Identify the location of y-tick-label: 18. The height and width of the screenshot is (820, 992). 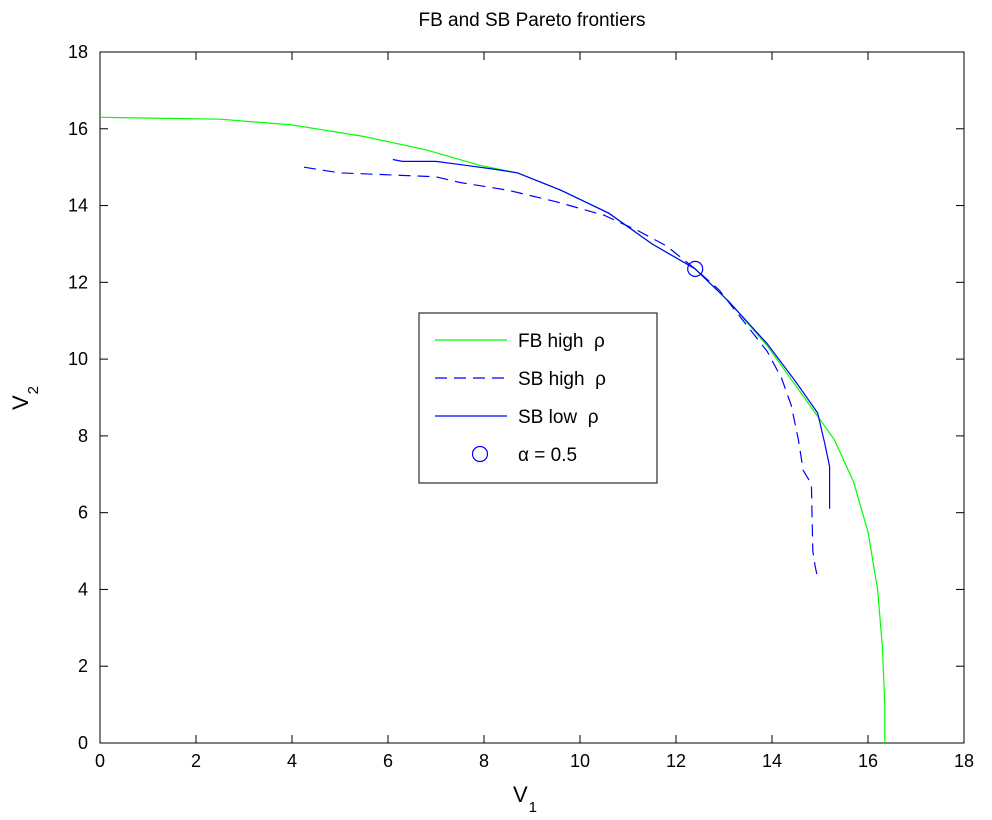
(78, 52).